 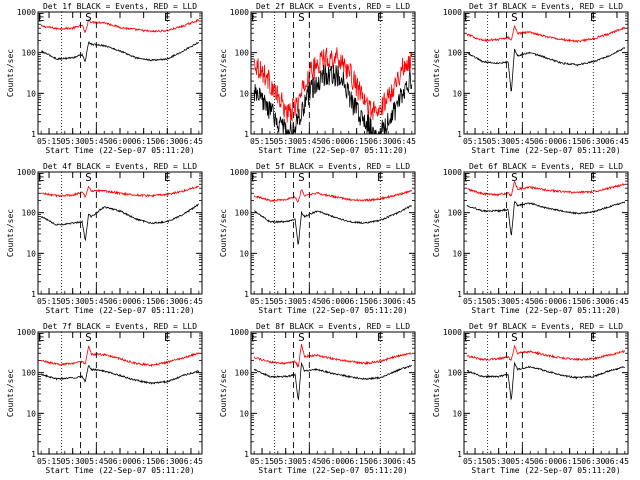 What do you see at coordinates (333, 6) in the screenshot?
I see `panel-title: Det 2f BLACK = Events, RED = LLD` at bounding box center [333, 6].